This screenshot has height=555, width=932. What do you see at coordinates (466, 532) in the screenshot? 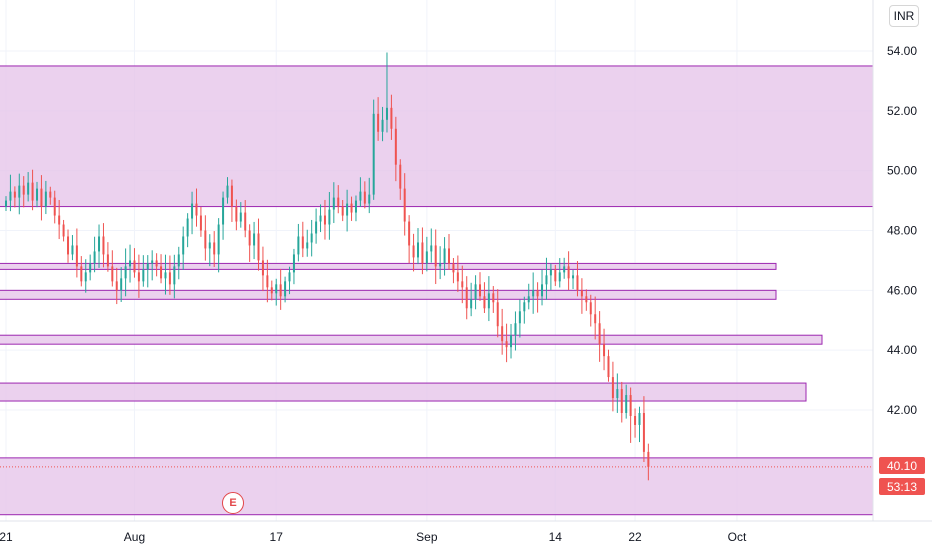
I see `time-axis: 21 Aug 17 Sep 14 22 Oct` at bounding box center [466, 532].